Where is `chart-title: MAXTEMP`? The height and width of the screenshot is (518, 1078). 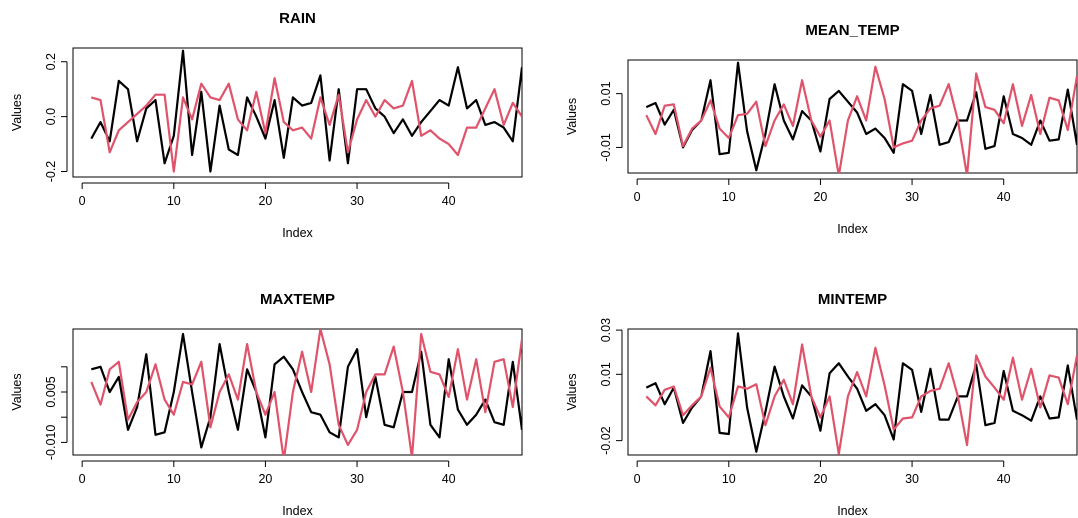 chart-title: MAXTEMP is located at coordinates (297, 299).